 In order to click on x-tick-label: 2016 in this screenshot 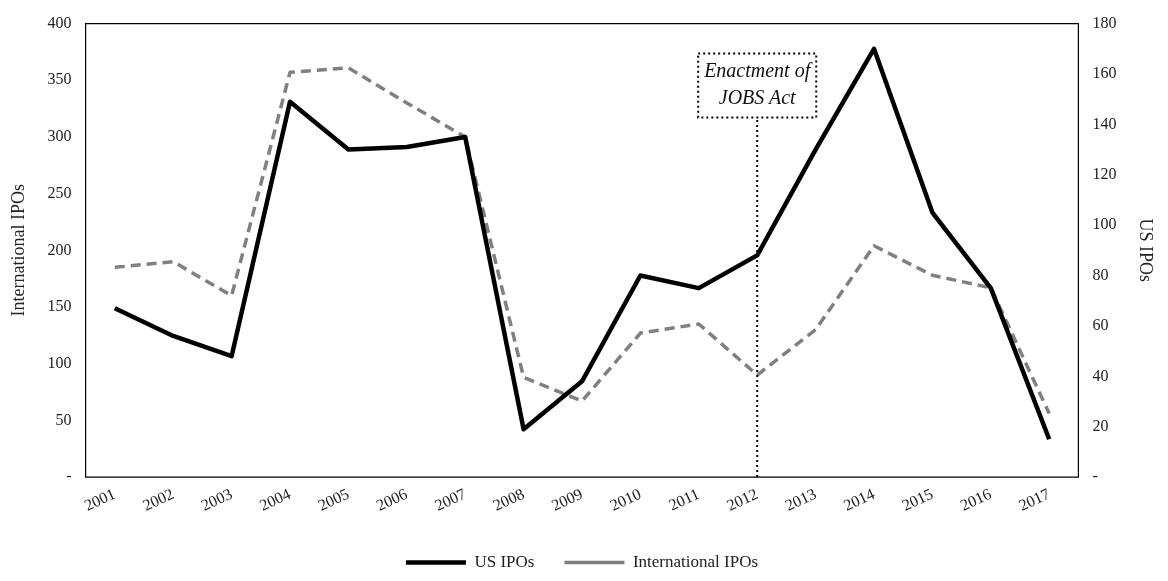, I will do `click(975, 499)`.